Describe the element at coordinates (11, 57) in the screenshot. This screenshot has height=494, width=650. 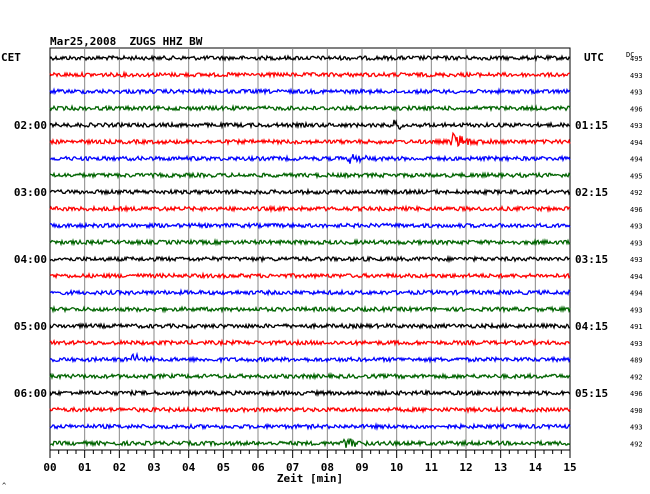
I see `left-timezone-label: CET` at that location.